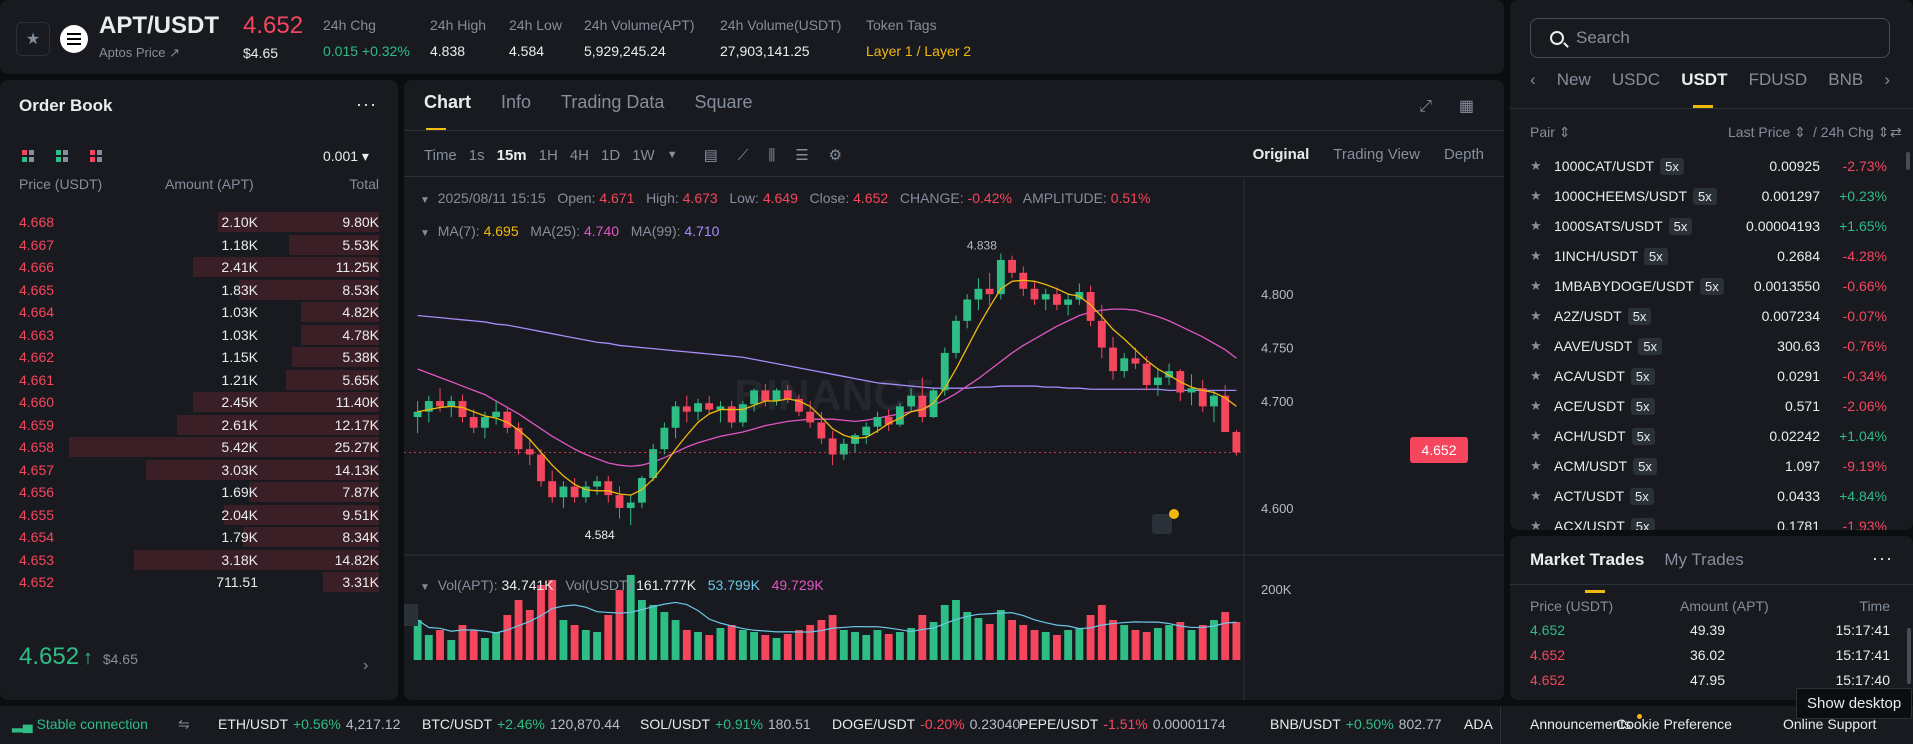 Image resolution: width=1913 pixels, height=744 pixels. I want to click on ticker-trailing: ADA, so click(1478, 724).